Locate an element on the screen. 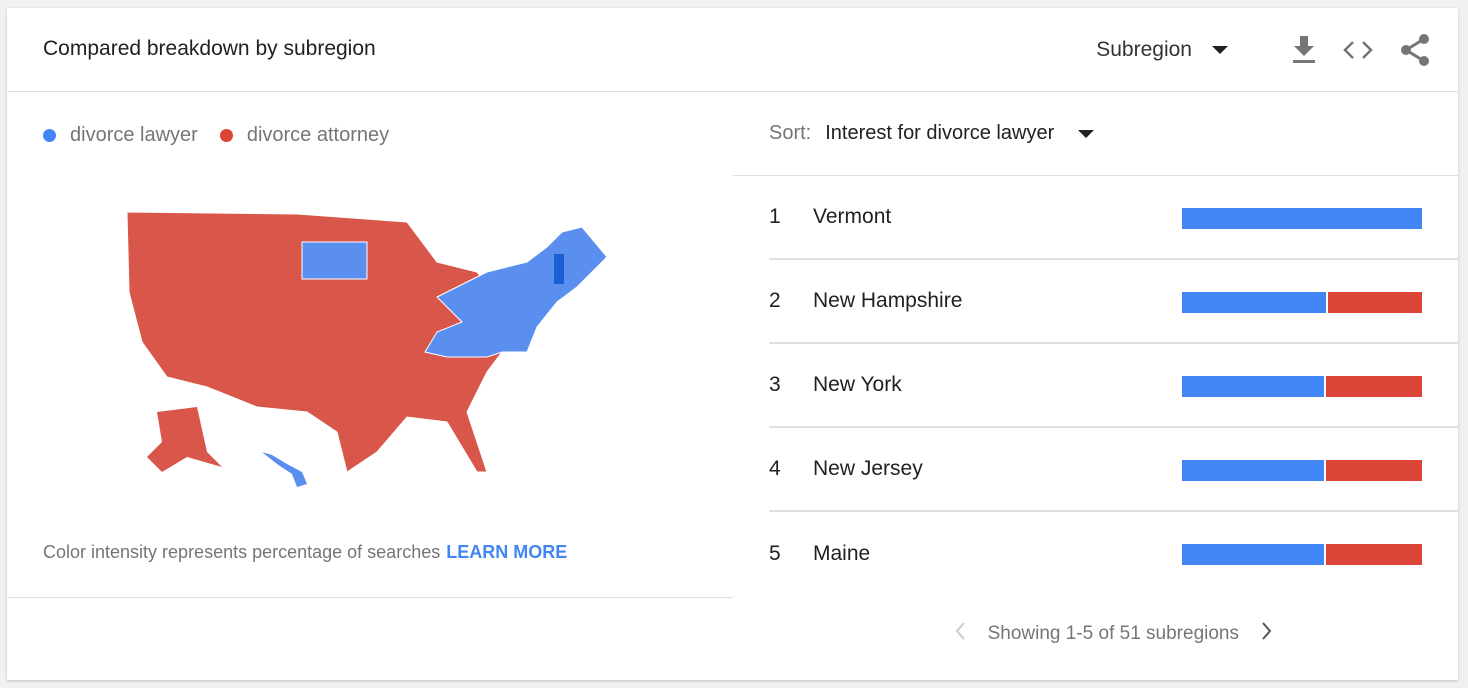 This screenshot has height=688, width=1468. row-rank: 3 is located at coordinates (775, 384).